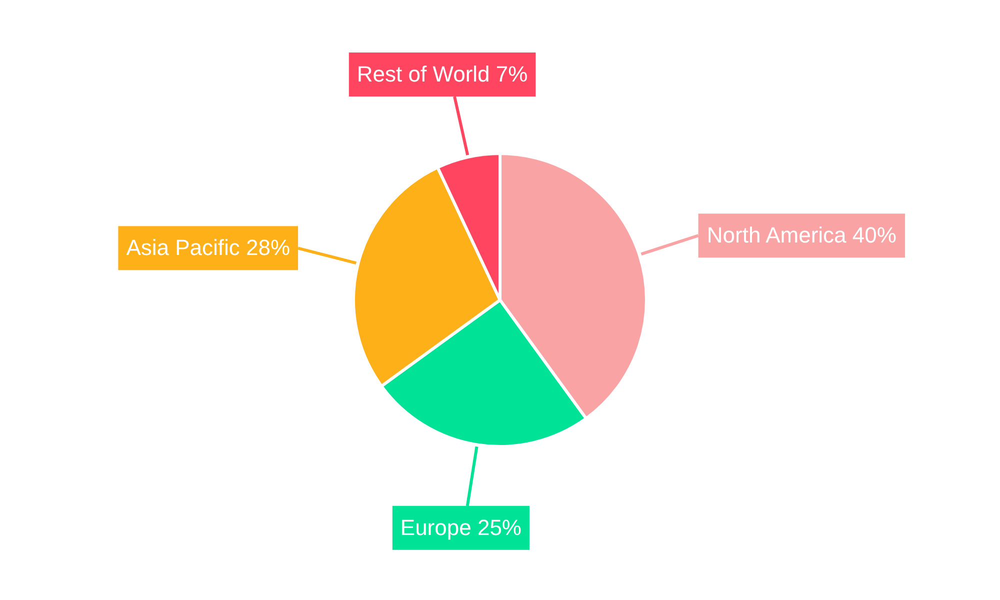  Describe the element at coordinates (461, 527) in the screenshot. I see `slice-label: Europe 25%` at that location.